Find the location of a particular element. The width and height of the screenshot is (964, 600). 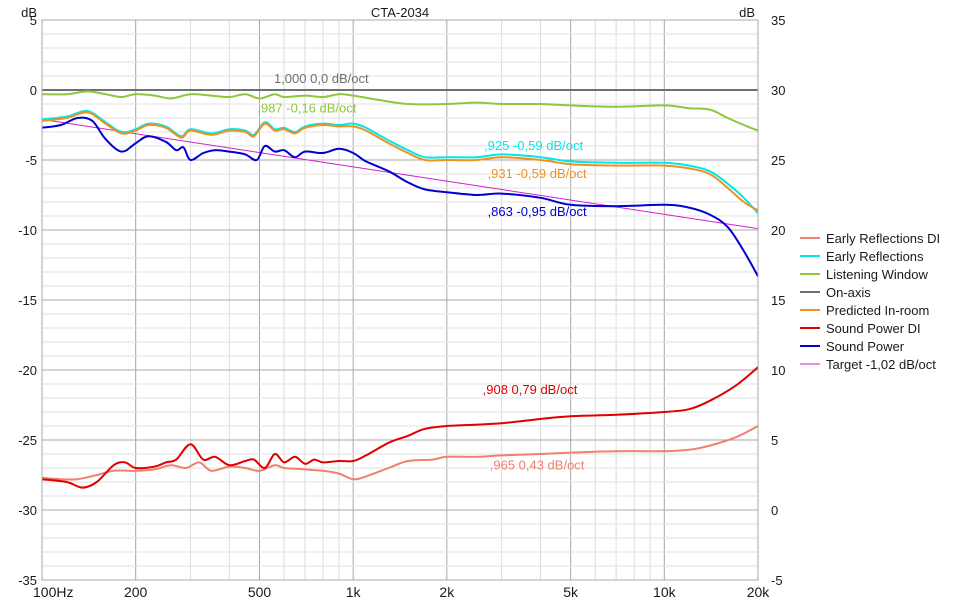

chart-title: CTA-2034 is located at coordinates (400, 12).